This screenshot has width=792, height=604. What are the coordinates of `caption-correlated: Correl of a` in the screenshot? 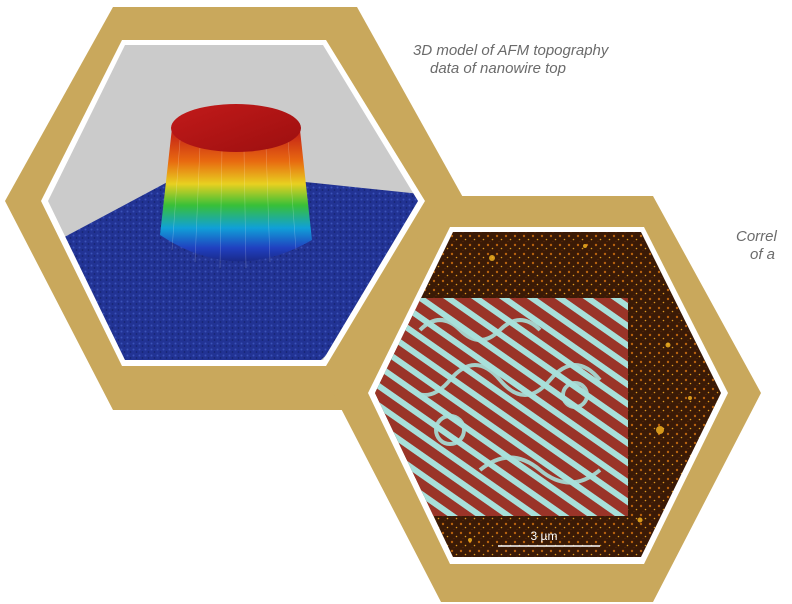 It's located at (756, 246).